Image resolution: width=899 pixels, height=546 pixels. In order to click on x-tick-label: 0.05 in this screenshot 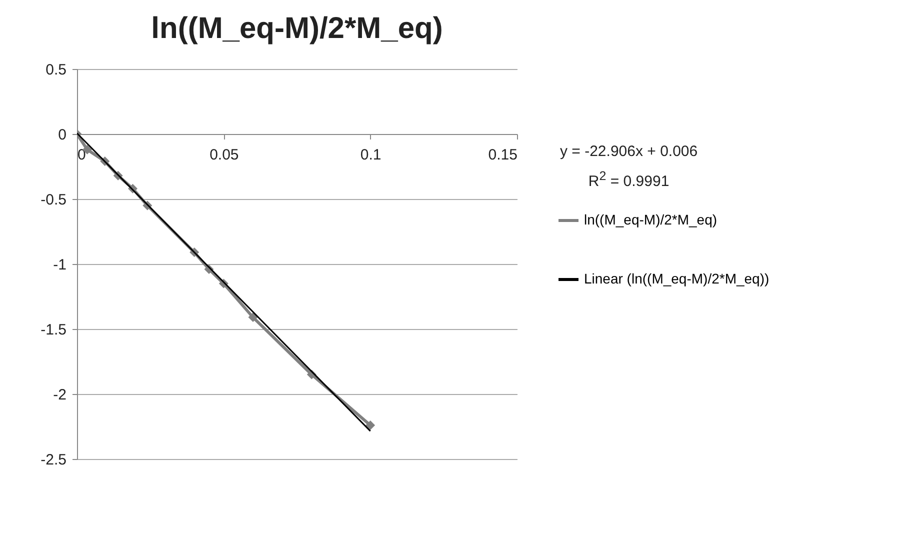, I will do `click(224, 155)`.